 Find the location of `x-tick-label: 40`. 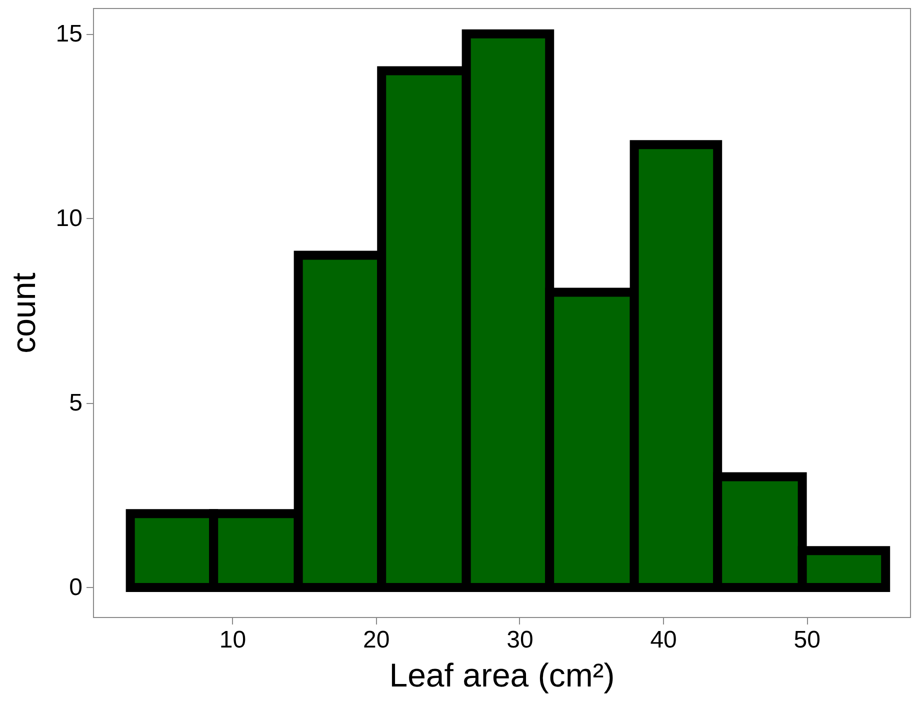

x-tick-label: 40 is located at coordinates (663, 640).